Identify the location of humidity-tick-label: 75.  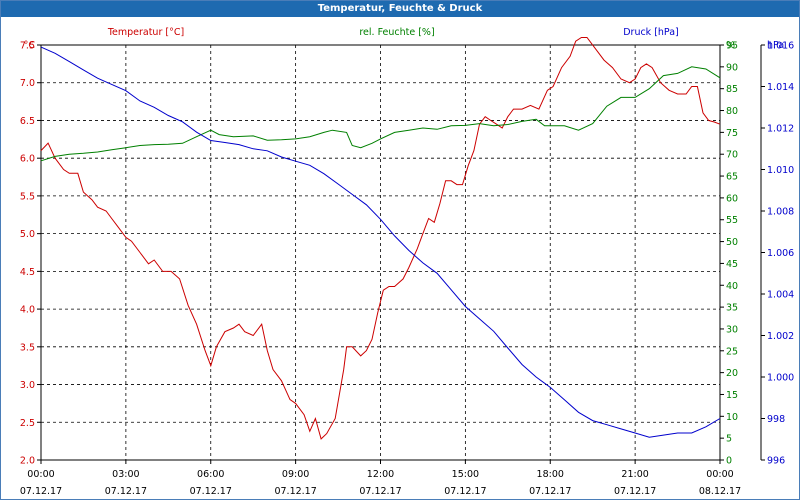
(732, 133).